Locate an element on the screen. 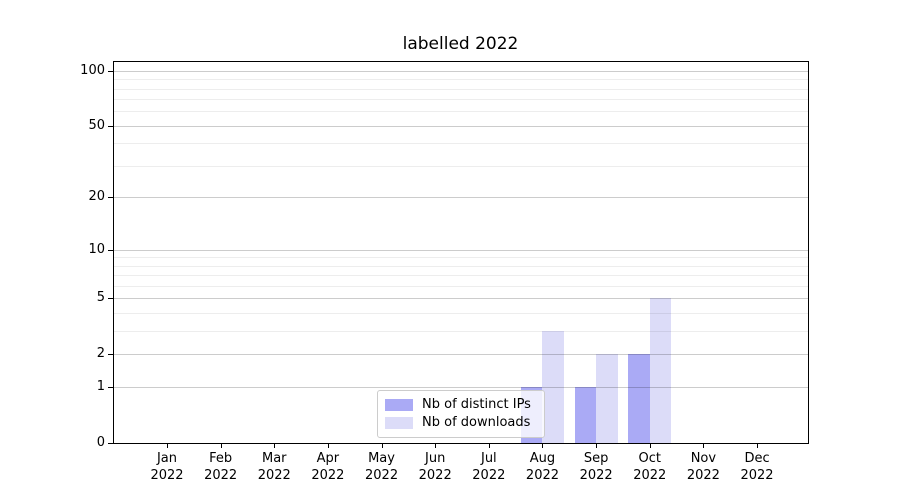 This screenshot has width=900, height=500. x-tick-month: Nov is located at coordinates (703, 458).